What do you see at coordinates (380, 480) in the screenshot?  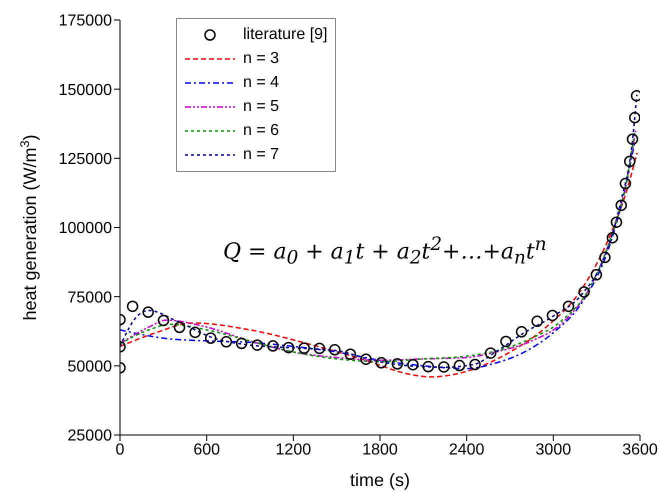 I see `x-axis-title: time (s)` at bounding box center [380, 480].